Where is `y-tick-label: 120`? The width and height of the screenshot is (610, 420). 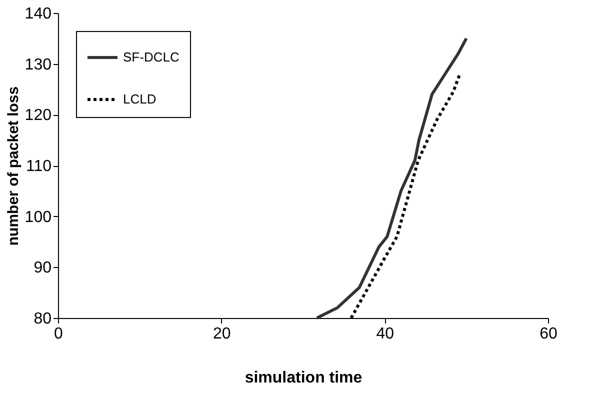
y-tick-label: 120 is located at coordinates (38, 115).